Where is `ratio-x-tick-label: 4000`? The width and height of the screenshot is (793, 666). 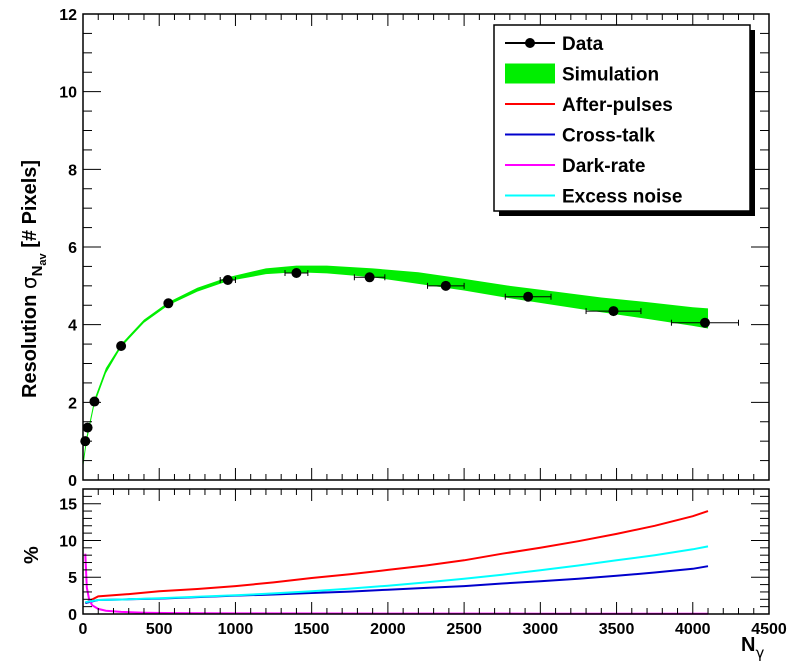 ratio-x-tick-label: 4000 is located at coordinates (693, 629).